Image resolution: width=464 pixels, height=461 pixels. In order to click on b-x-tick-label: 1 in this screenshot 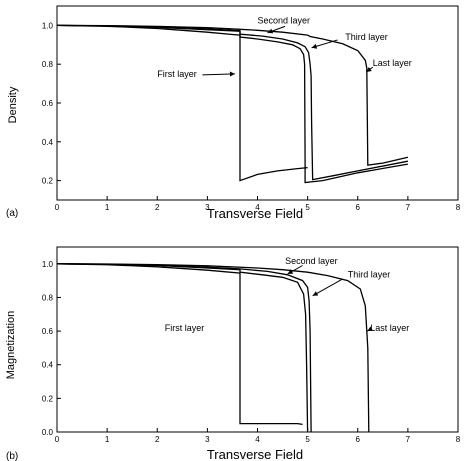, I will do `click(107, 439)`.